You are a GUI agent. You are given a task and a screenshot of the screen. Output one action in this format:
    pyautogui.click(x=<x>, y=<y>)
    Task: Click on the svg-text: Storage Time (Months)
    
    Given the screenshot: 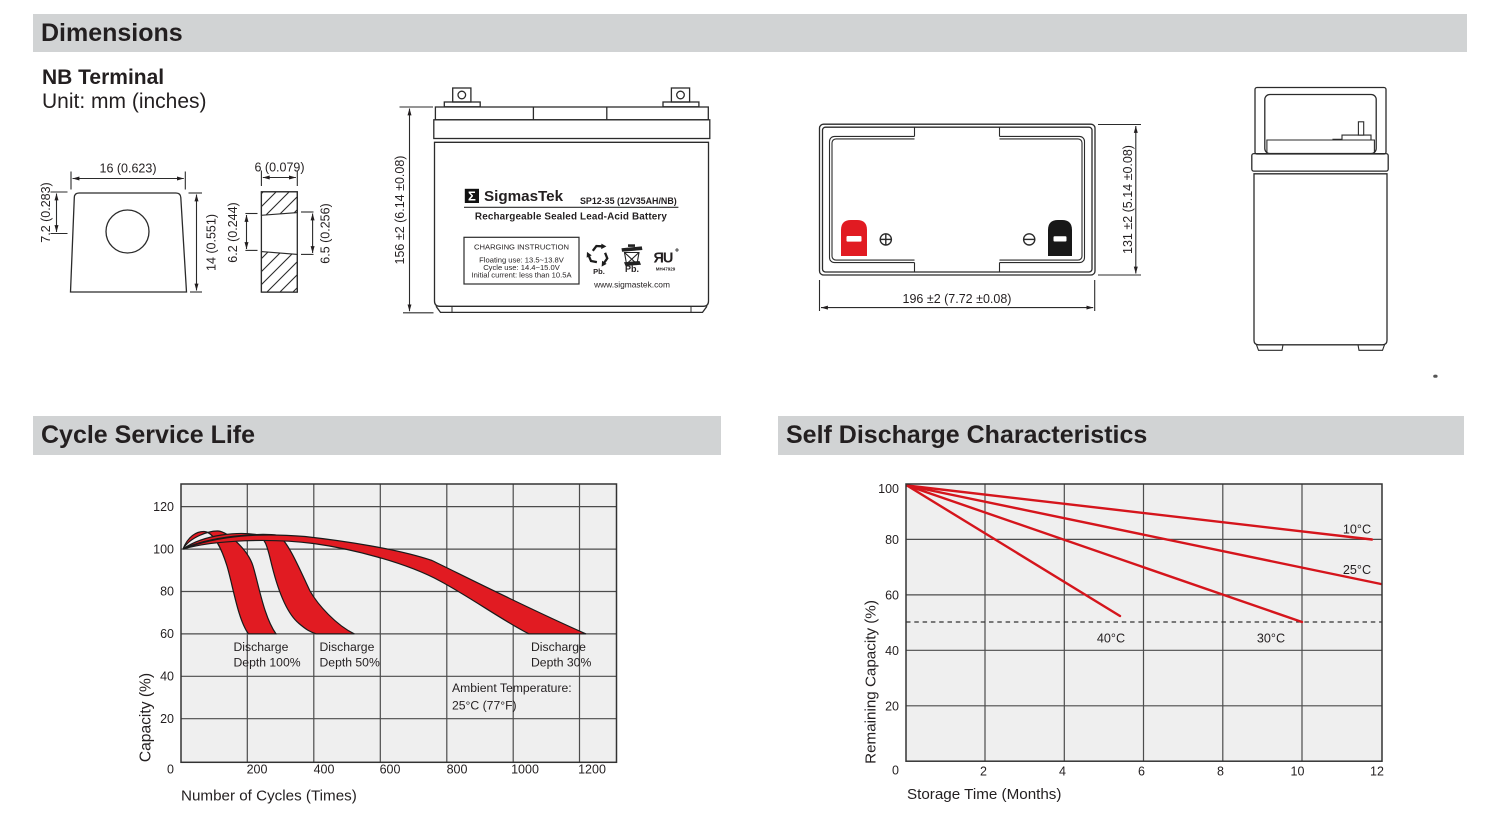 What is the action you would take?
    pyautogui.click(x=984, y=794)
    